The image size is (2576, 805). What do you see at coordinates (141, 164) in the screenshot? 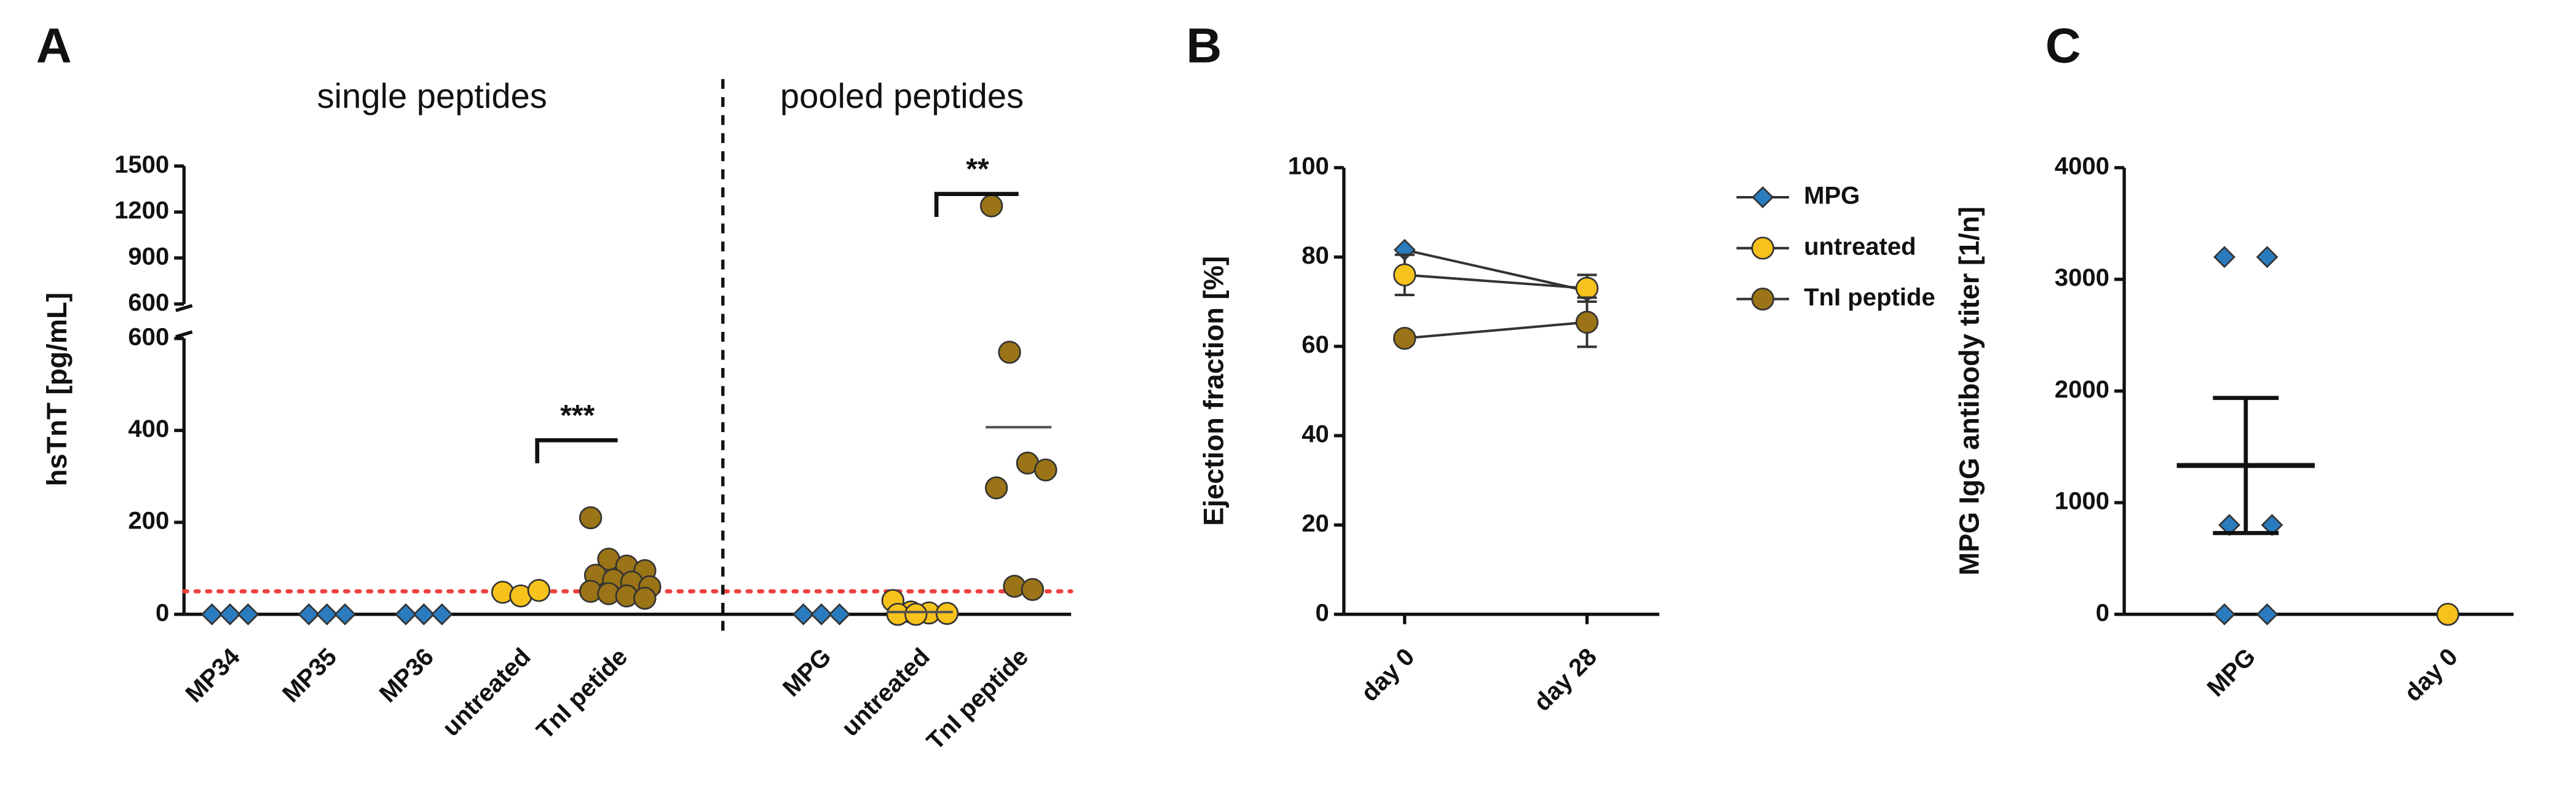
I see `y-tick-label: 1500` at bounding box center [141, 164].